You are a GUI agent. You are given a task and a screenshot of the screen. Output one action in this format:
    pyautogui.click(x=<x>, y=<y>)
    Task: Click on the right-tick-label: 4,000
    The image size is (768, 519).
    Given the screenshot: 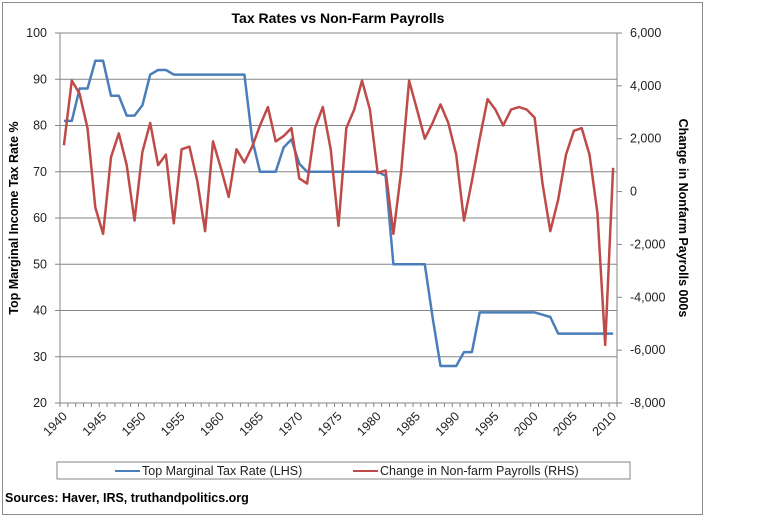 What is the action you would take?
    pyautogui.click(x=645, y=86)
    